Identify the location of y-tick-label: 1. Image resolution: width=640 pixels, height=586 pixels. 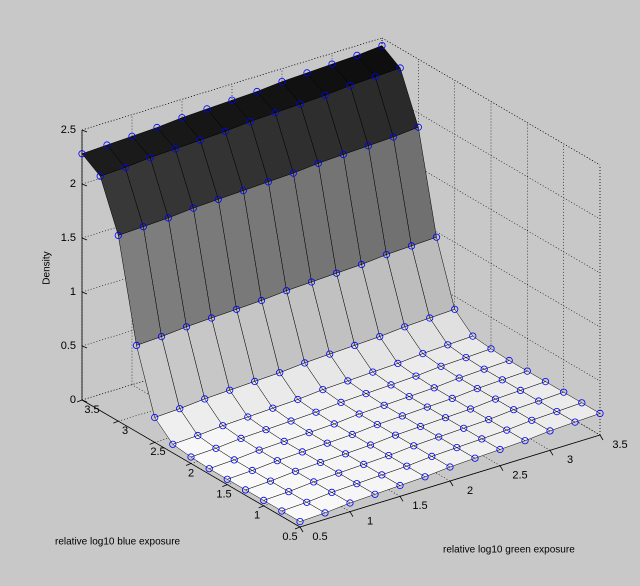
(257, 516).